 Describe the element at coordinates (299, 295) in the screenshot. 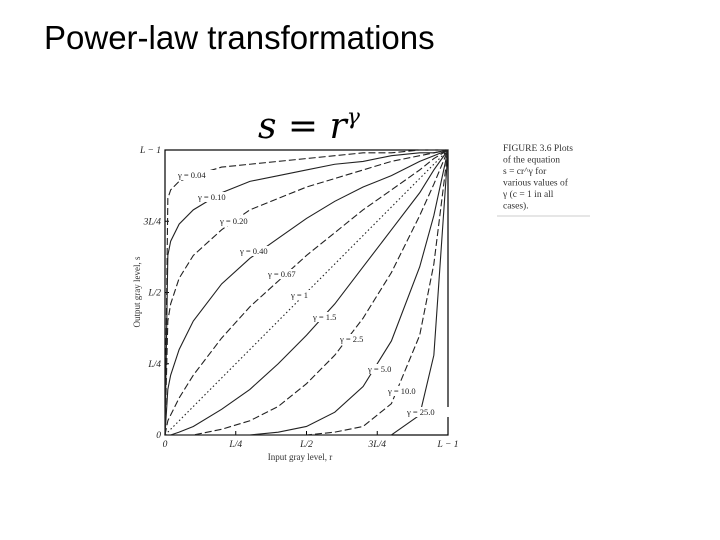

I see `curve-label: γ = 1` at that location.